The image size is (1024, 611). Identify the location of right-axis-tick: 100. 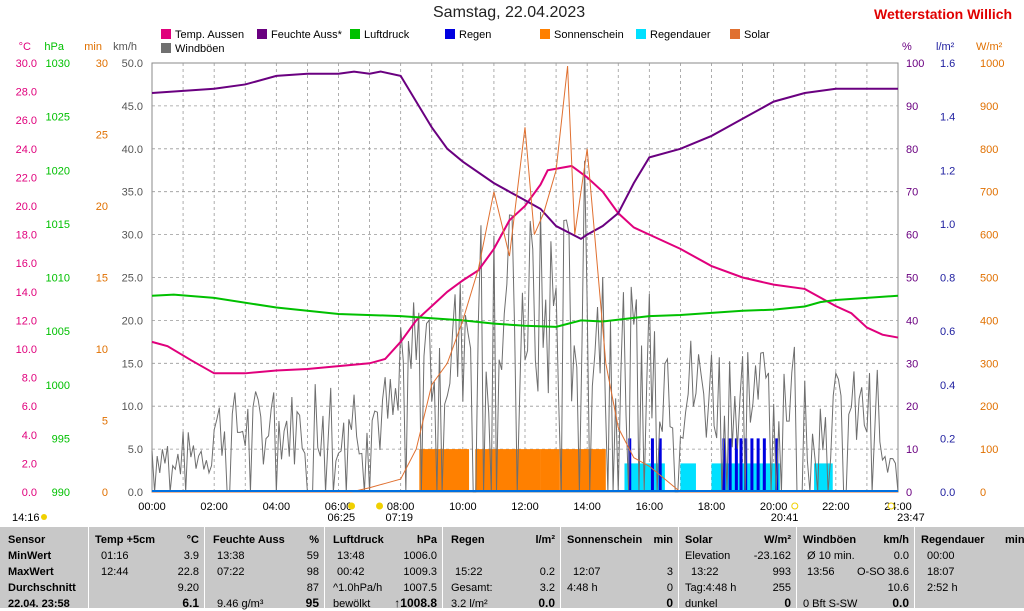
(989, 450).